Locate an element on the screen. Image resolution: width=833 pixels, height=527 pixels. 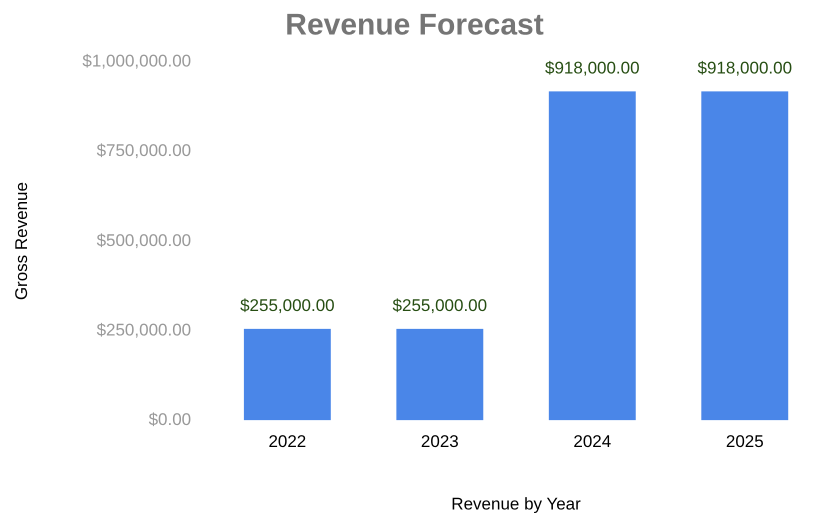
y-tick-label: $0.00 is located at coordinates (170, 419).